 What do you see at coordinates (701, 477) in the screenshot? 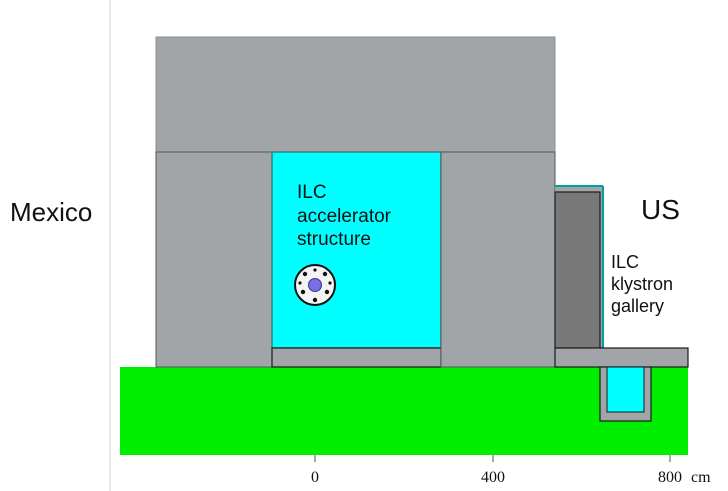
I see `axis-unit-label: cm` at bounding box center [701, 477].